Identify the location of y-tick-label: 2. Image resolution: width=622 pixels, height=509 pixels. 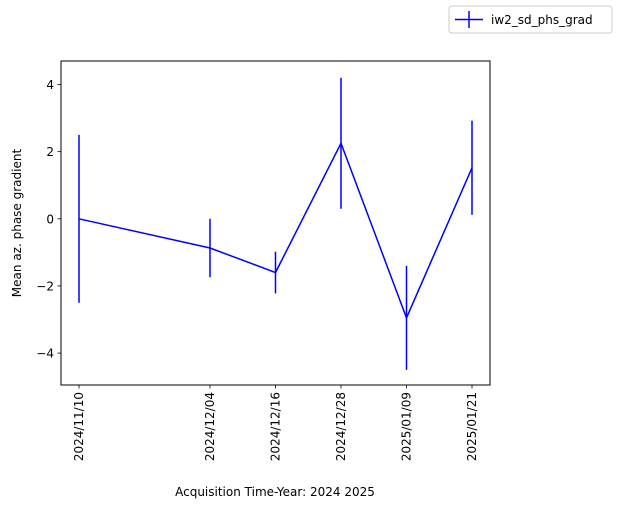
(50, 152).